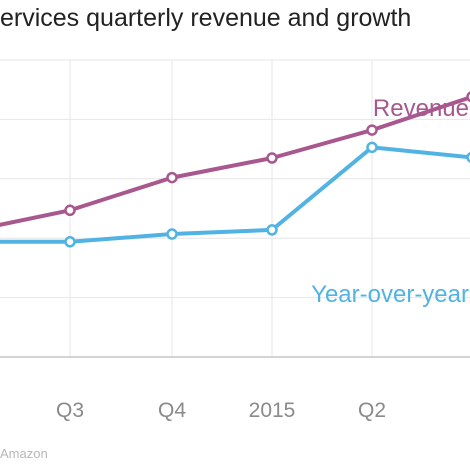 This screenshot has width=470, height=470. Describe the element at coordinates (372, 410) in the screenshot. I see `x-tick-label-4: Q2` at that location.